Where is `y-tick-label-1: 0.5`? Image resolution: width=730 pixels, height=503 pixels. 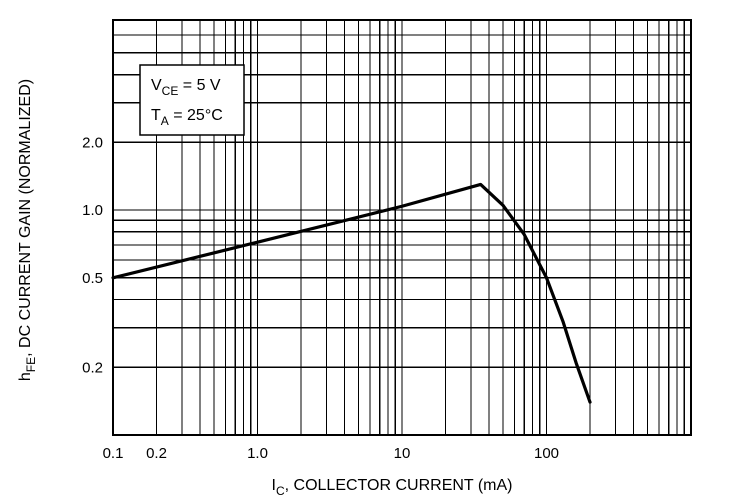 y-tick-label-1: 0.5 is located at coordinates (92, 278).